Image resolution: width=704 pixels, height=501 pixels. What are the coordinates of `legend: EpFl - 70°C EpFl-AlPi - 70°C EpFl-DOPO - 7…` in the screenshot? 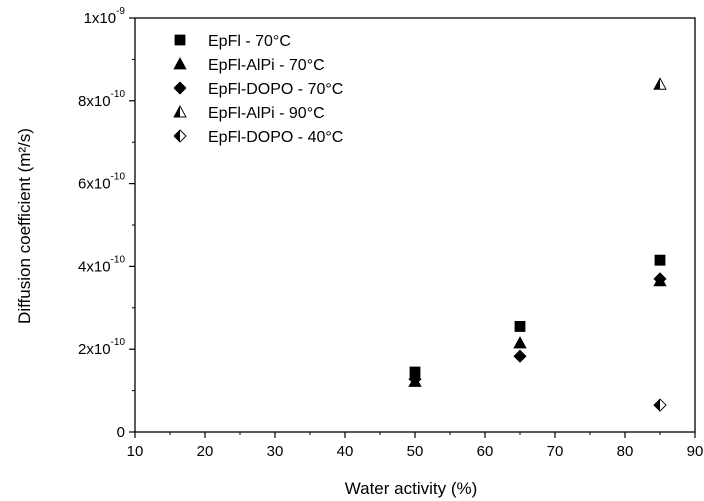 It's located at (258, 89).